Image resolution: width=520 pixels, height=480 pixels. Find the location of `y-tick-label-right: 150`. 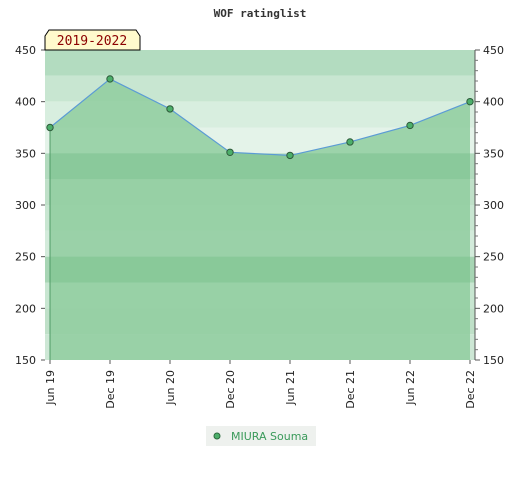

y-tick-label-right: 150 is located at coordinates (493, 360).